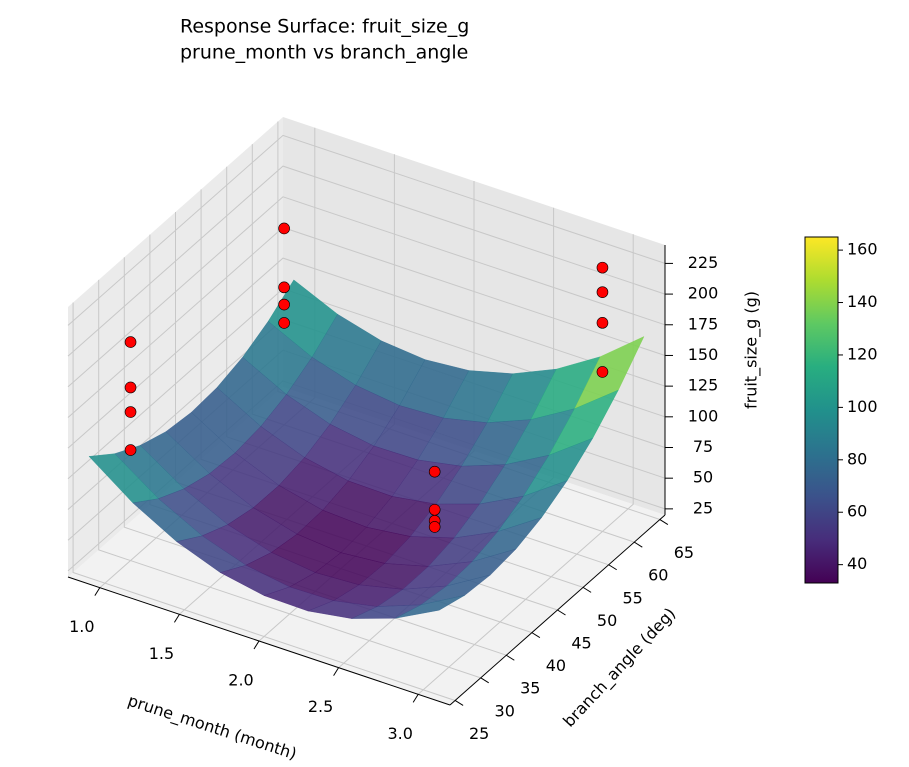 This screenshot has height=767, width=909. I want to click on z-tick-label: 200, so click(703, 293).